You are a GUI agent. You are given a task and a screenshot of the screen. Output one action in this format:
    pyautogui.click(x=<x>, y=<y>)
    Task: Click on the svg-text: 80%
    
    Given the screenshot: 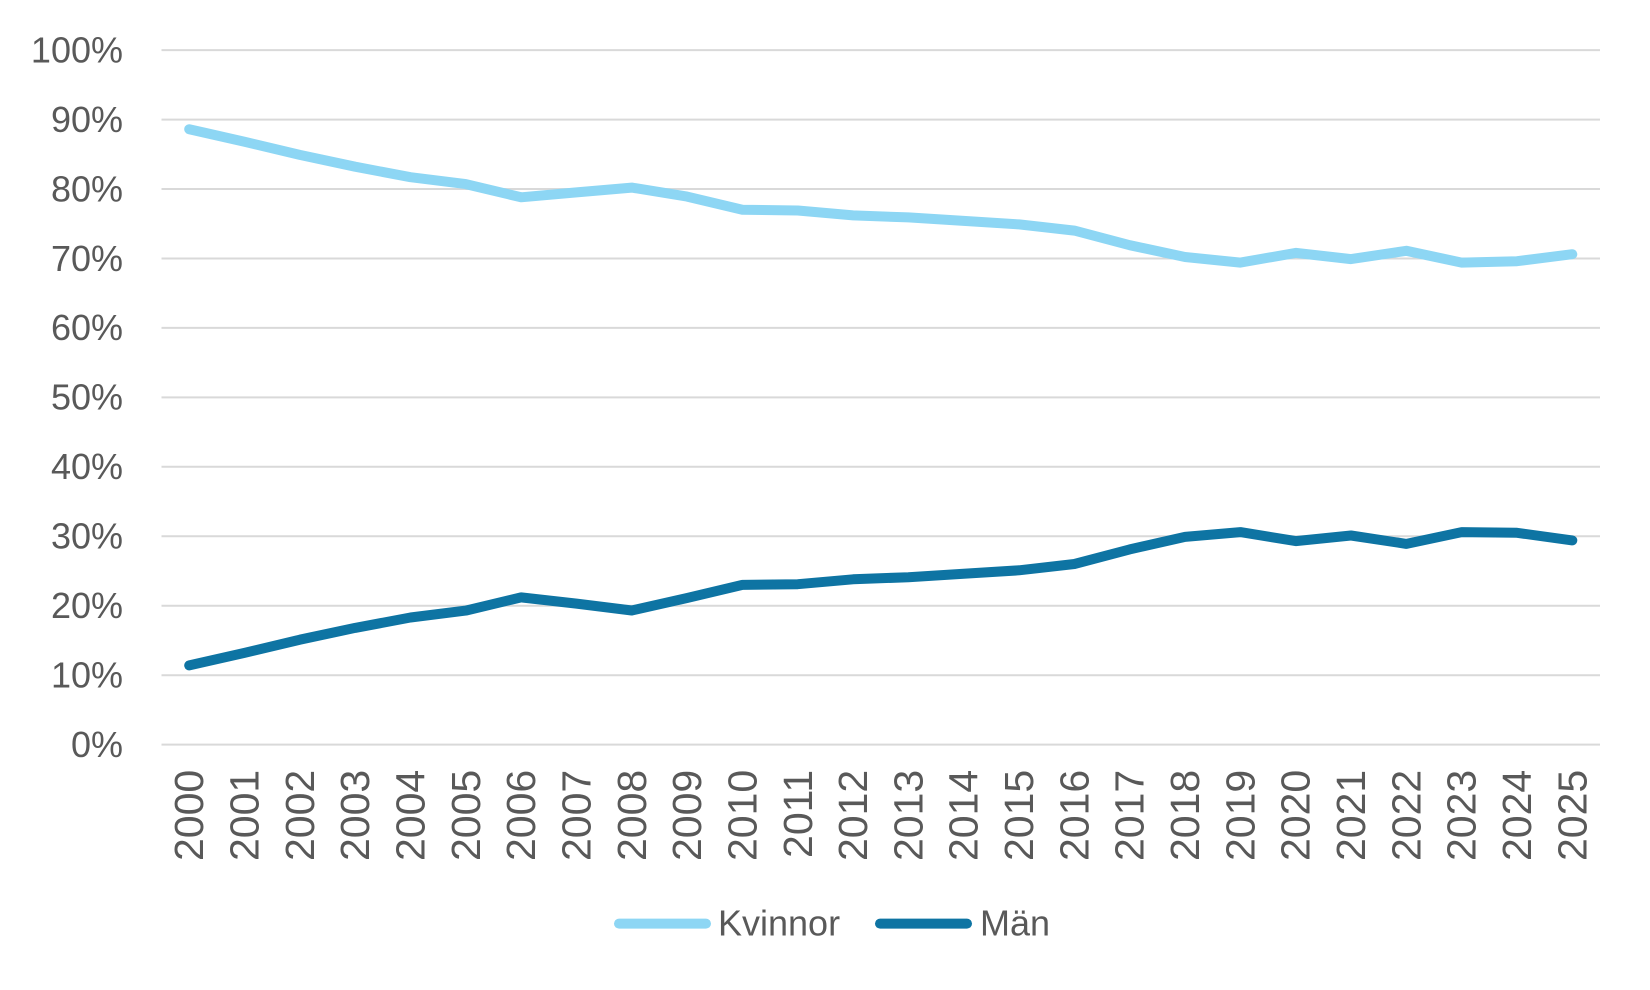 What is the action you would take?
    pyautogui.click(x=87, y=188)
    